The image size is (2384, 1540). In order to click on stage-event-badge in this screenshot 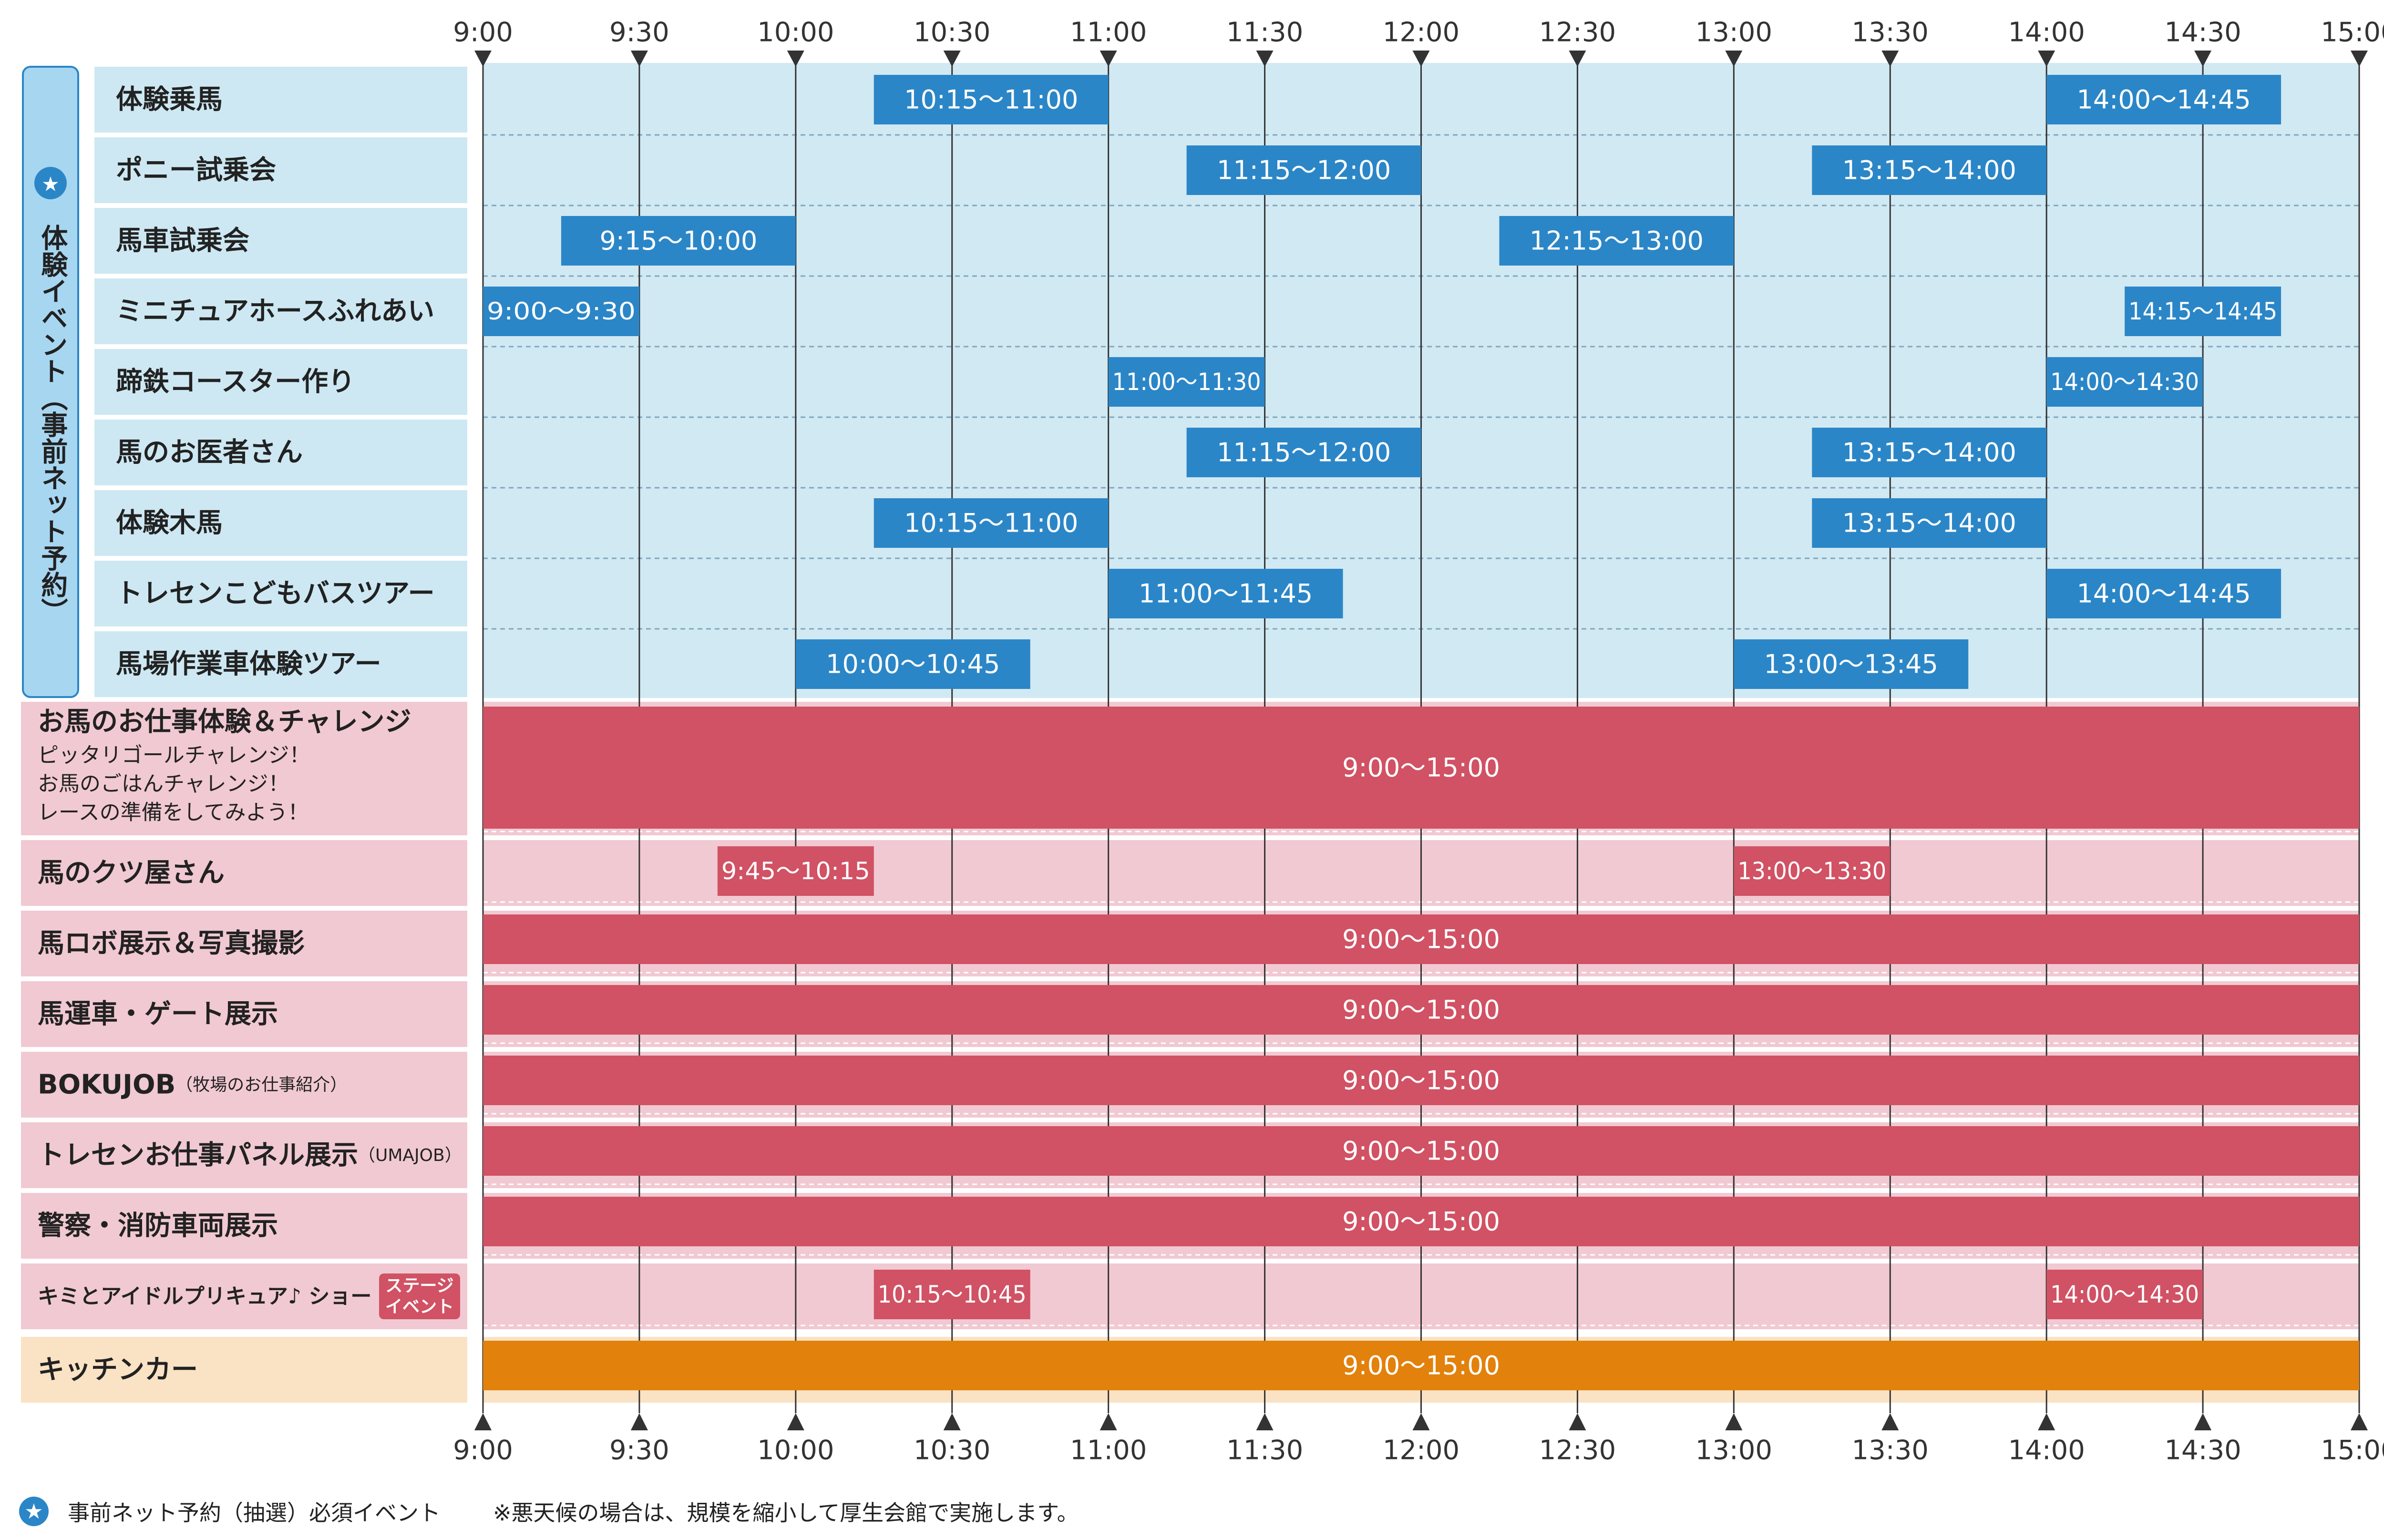, I will do `click(420, 1296)`.